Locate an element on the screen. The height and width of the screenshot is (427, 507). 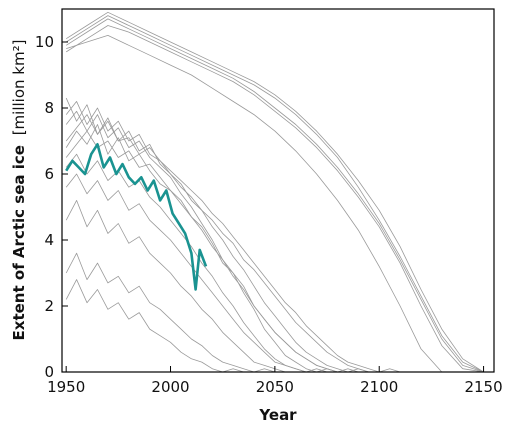
x-tick-label-2100: 2100 is located at coordinates (379, 387).